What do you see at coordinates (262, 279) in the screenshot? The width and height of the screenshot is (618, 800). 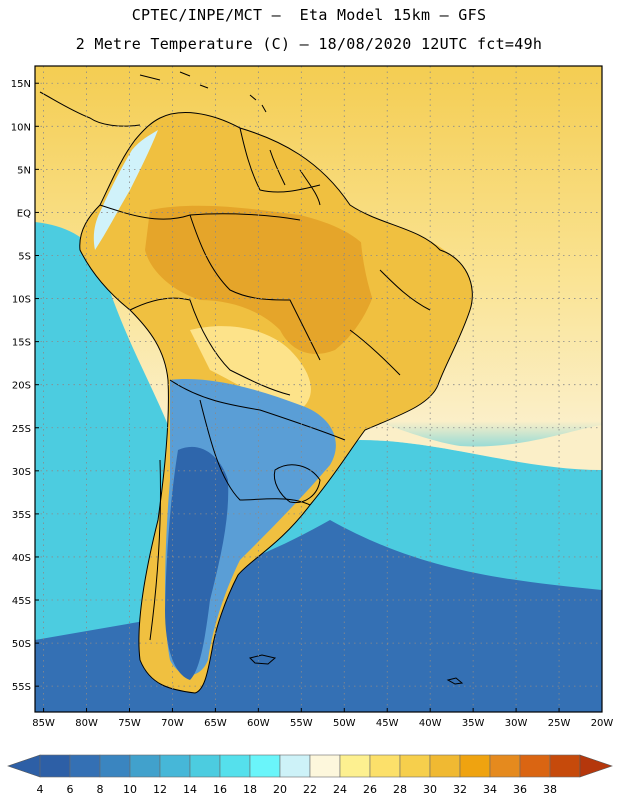 I see `amazon-hot-zone` at bounding box center [262, 279].